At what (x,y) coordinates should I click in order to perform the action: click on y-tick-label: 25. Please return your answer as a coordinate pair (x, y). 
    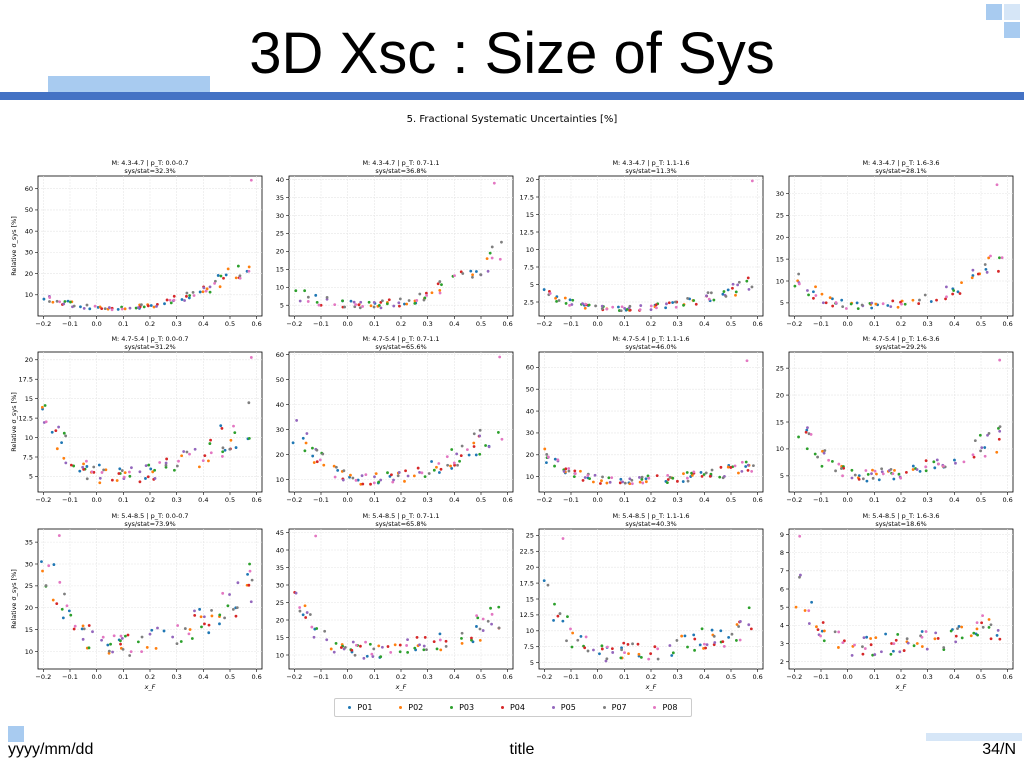
    Looking at the image, I should click on (780, 368).